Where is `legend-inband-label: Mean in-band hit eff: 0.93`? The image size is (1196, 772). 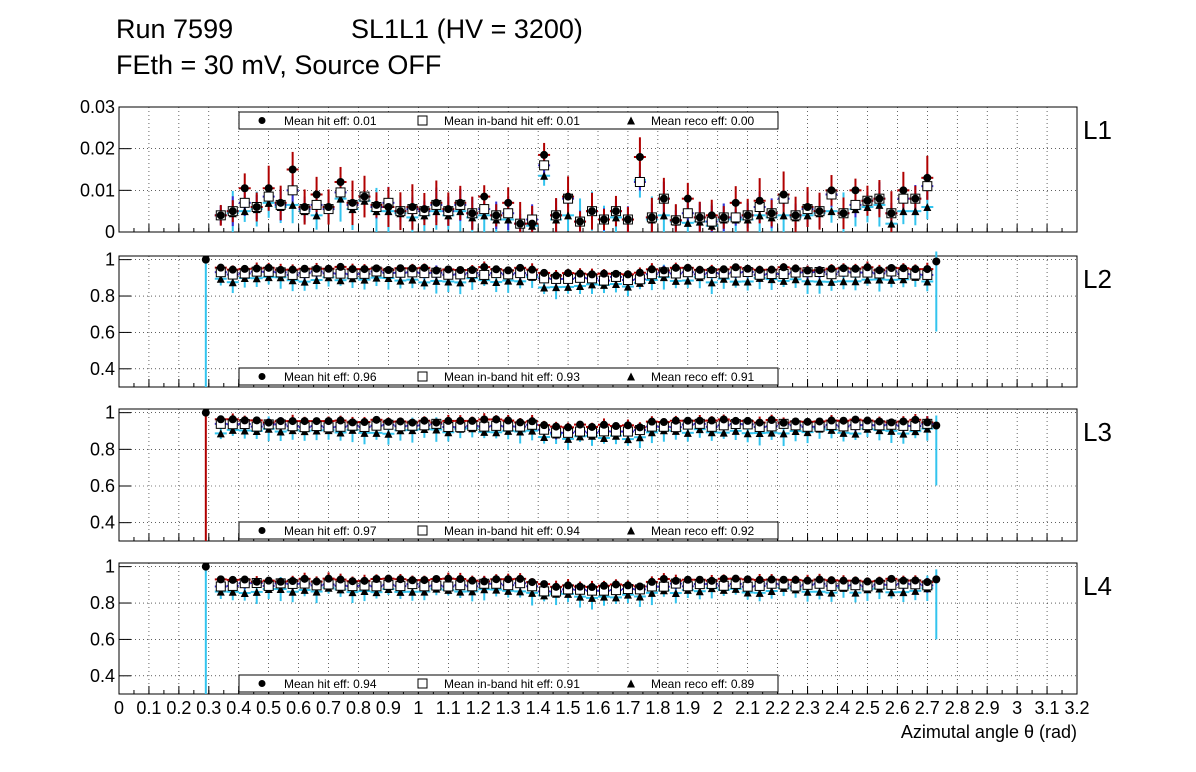
legend-inband-label: Mean in-band hit eff: 0.93 is located at coordinates (512, 377).